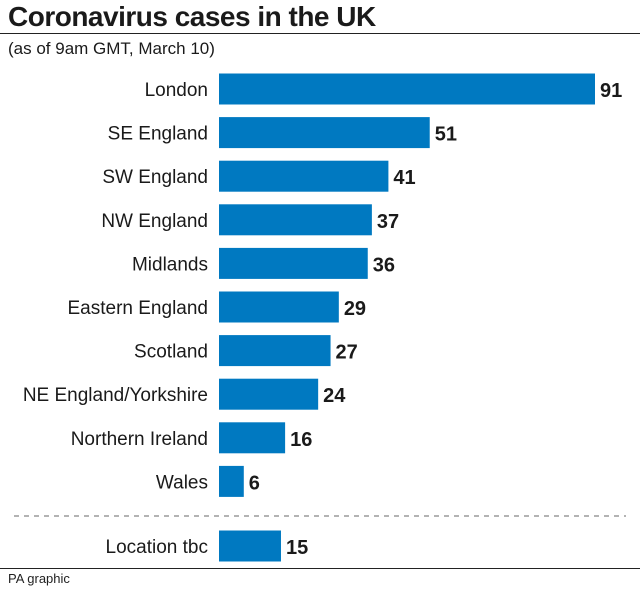 Image resolution: width=640 pixels, height=592 pixels. I want to click on value-label: 51, so click(446, 135).